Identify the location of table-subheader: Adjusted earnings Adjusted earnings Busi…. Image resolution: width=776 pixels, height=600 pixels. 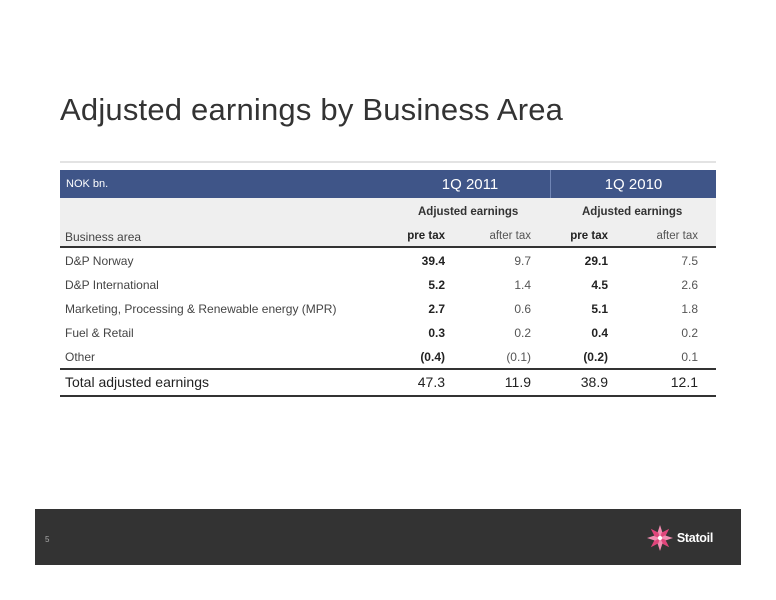
(388, 223).